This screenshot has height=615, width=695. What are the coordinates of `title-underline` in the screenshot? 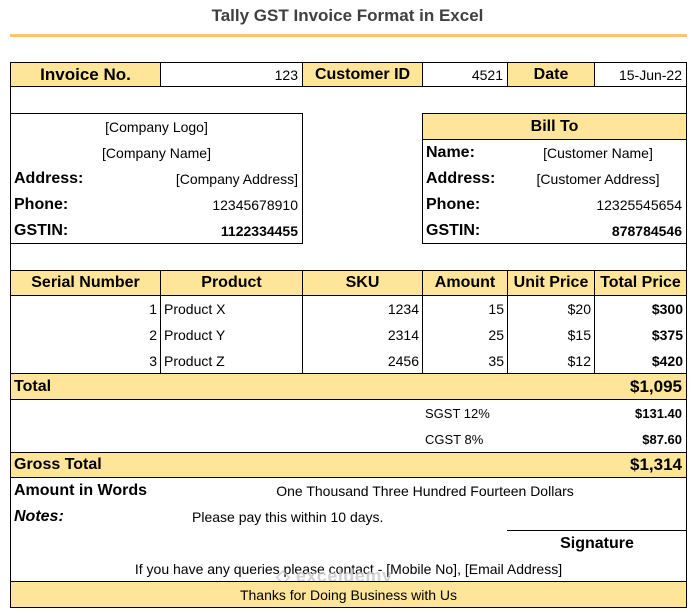 It's located at (348, 35).